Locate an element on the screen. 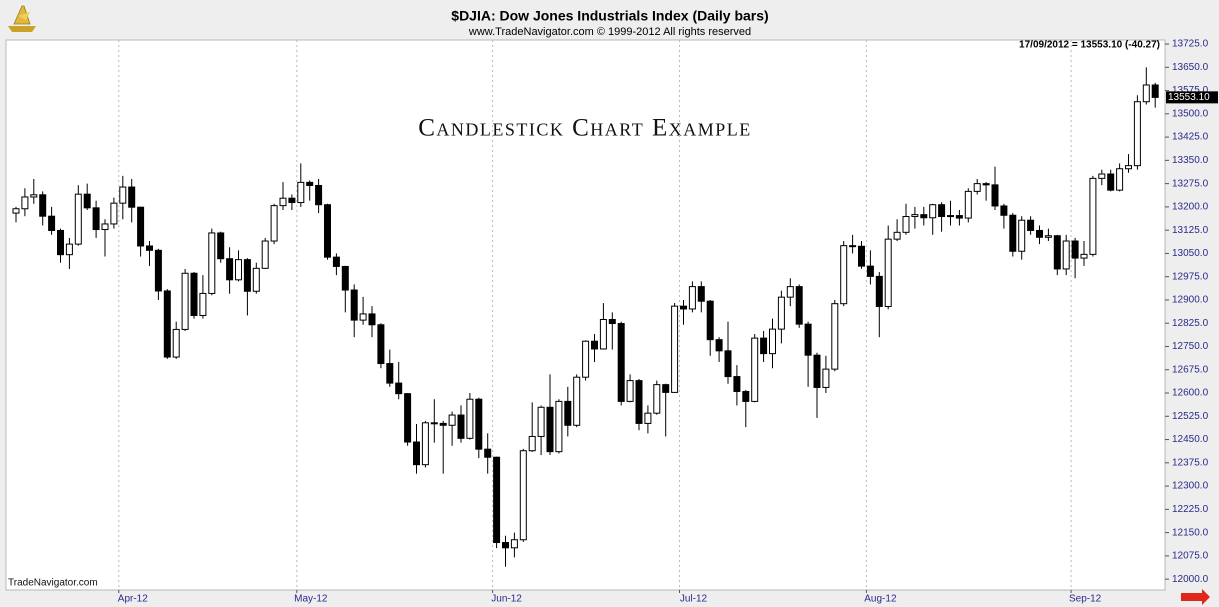 The image size is (1219, 607). y-tick-label: 12300.0 is located at coordinates (1190, 486).